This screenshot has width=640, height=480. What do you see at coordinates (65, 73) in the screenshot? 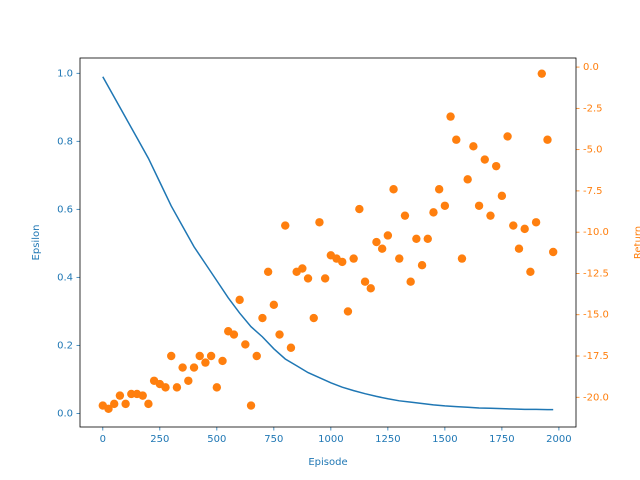
I see `y-tick-label: 1.0` at bounding box center [65, 73].